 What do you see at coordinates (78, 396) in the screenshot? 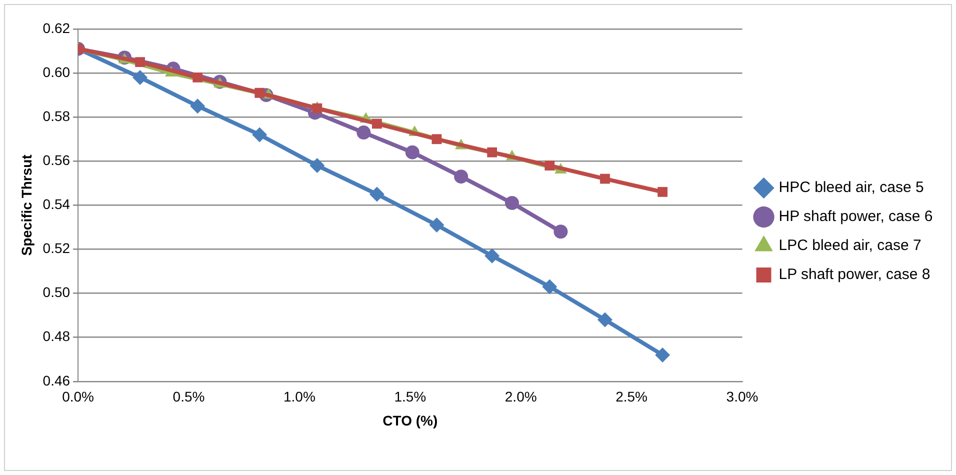
I see `x-tick-label: 0.0%` at bounding box center [78, 396].